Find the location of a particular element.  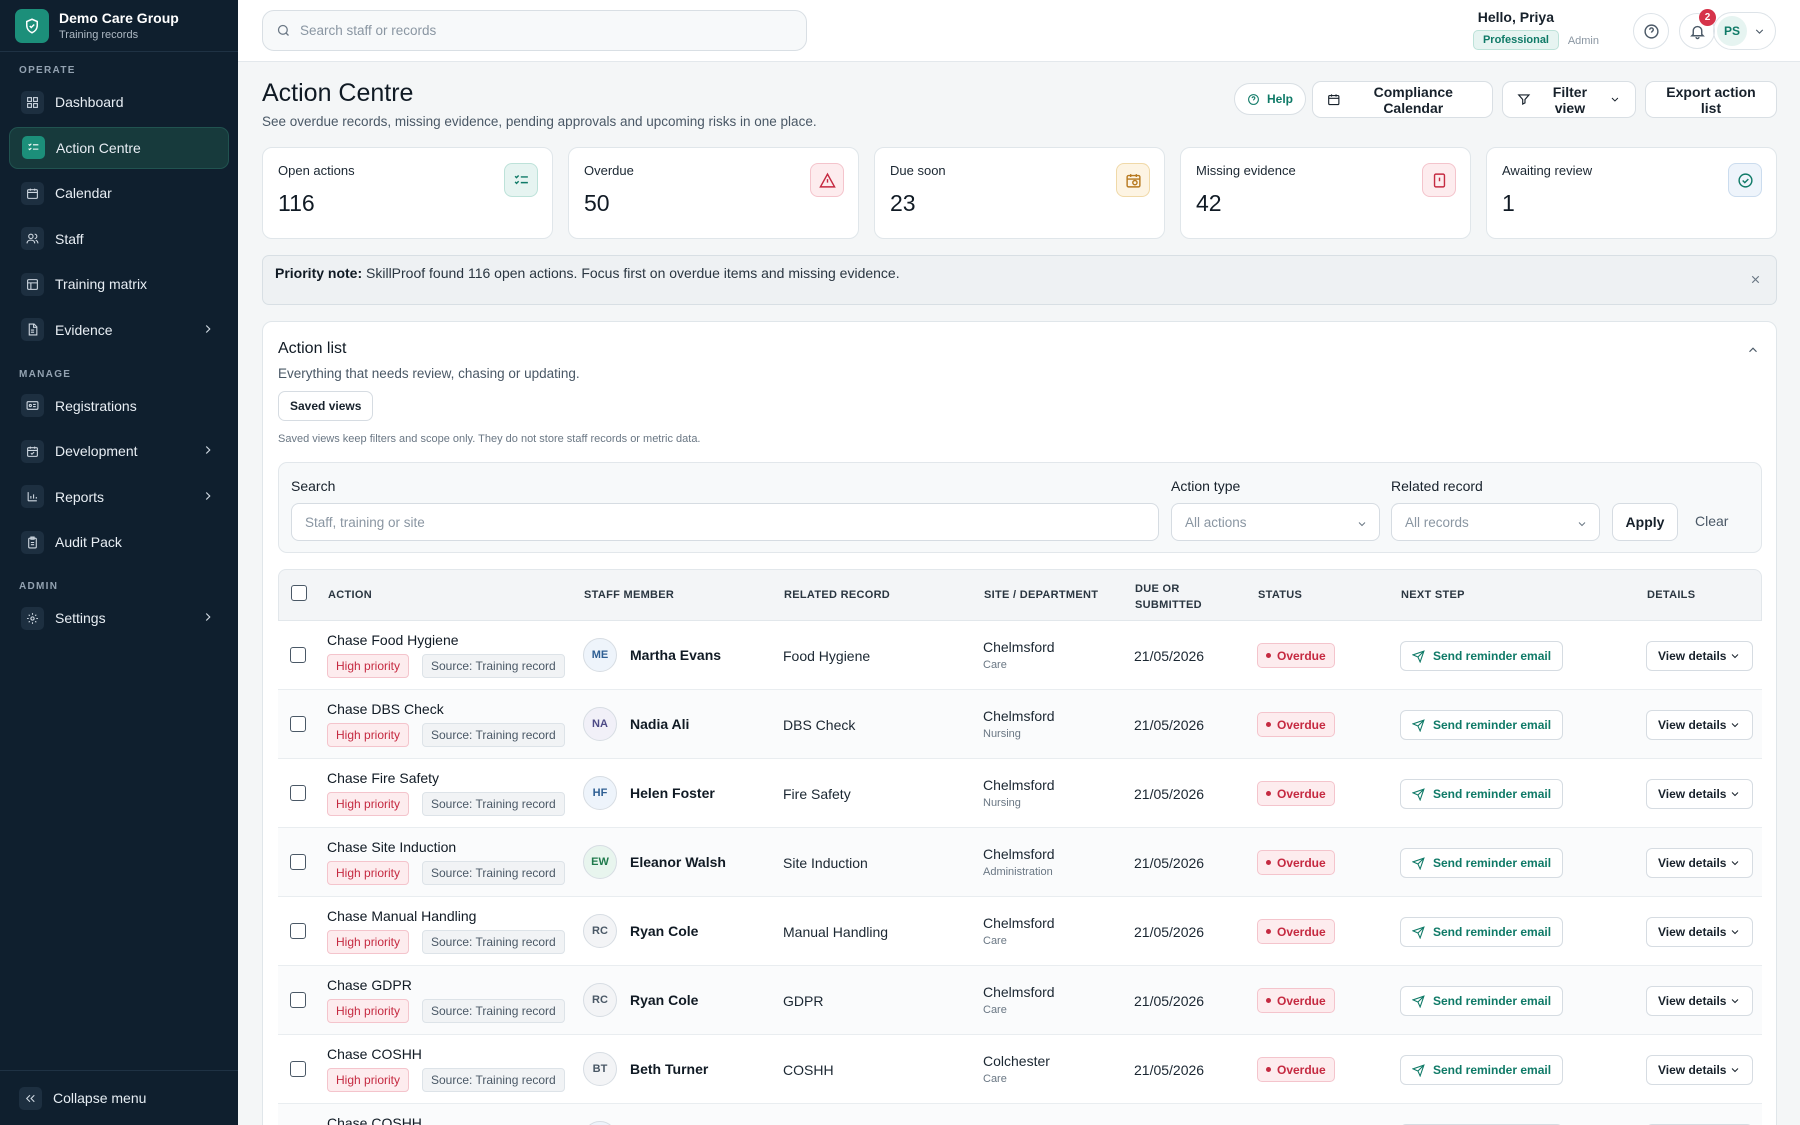

column-header-details: DETAILS is located at coordinates (1671, 595).